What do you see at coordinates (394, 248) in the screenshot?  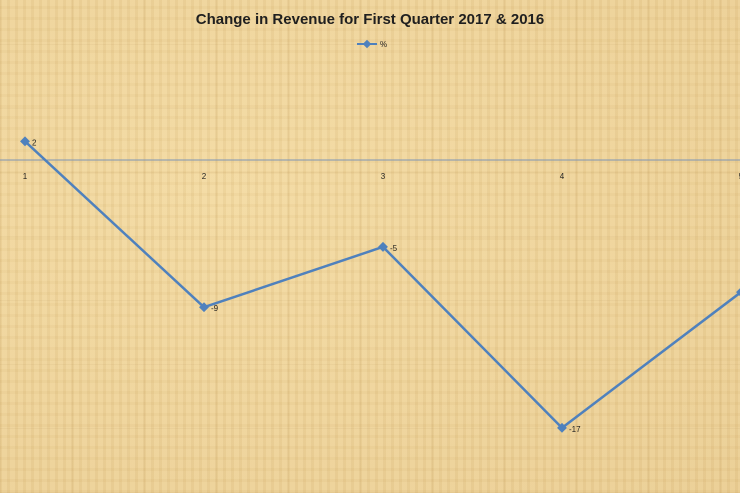 I see `data-label: -5` at bounding box center [394, 248].